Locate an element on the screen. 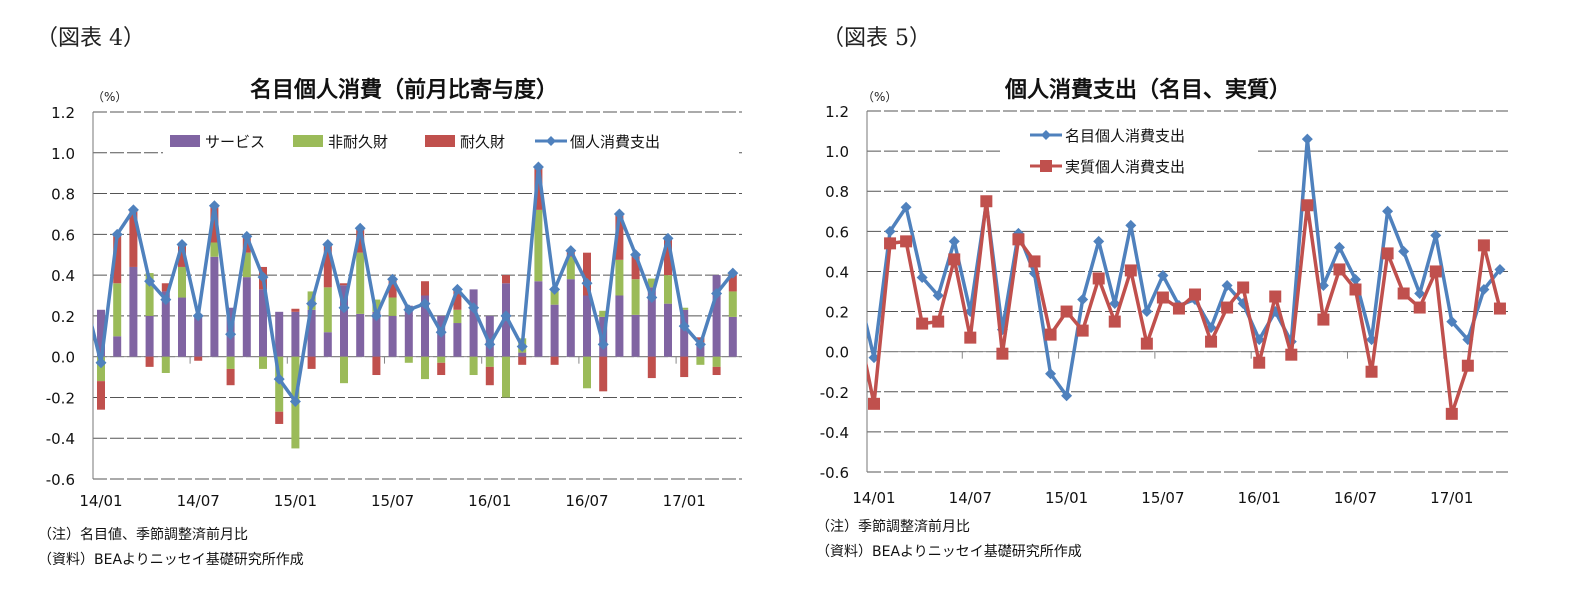 The image size is (1569, 607). chart2-title: 個人消費支出（名目、実質） is located at coordinates (1148, 90).